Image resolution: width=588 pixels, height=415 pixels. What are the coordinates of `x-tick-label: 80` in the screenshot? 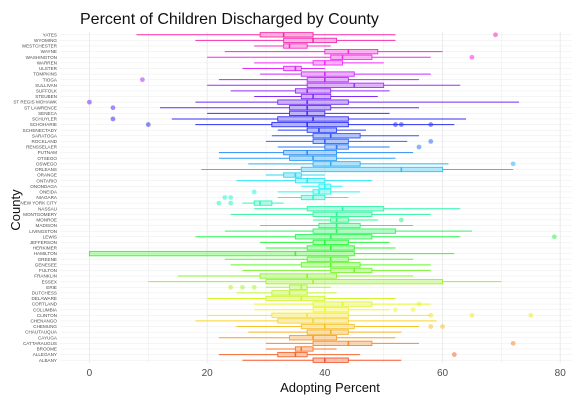 It's located at (561, 373).